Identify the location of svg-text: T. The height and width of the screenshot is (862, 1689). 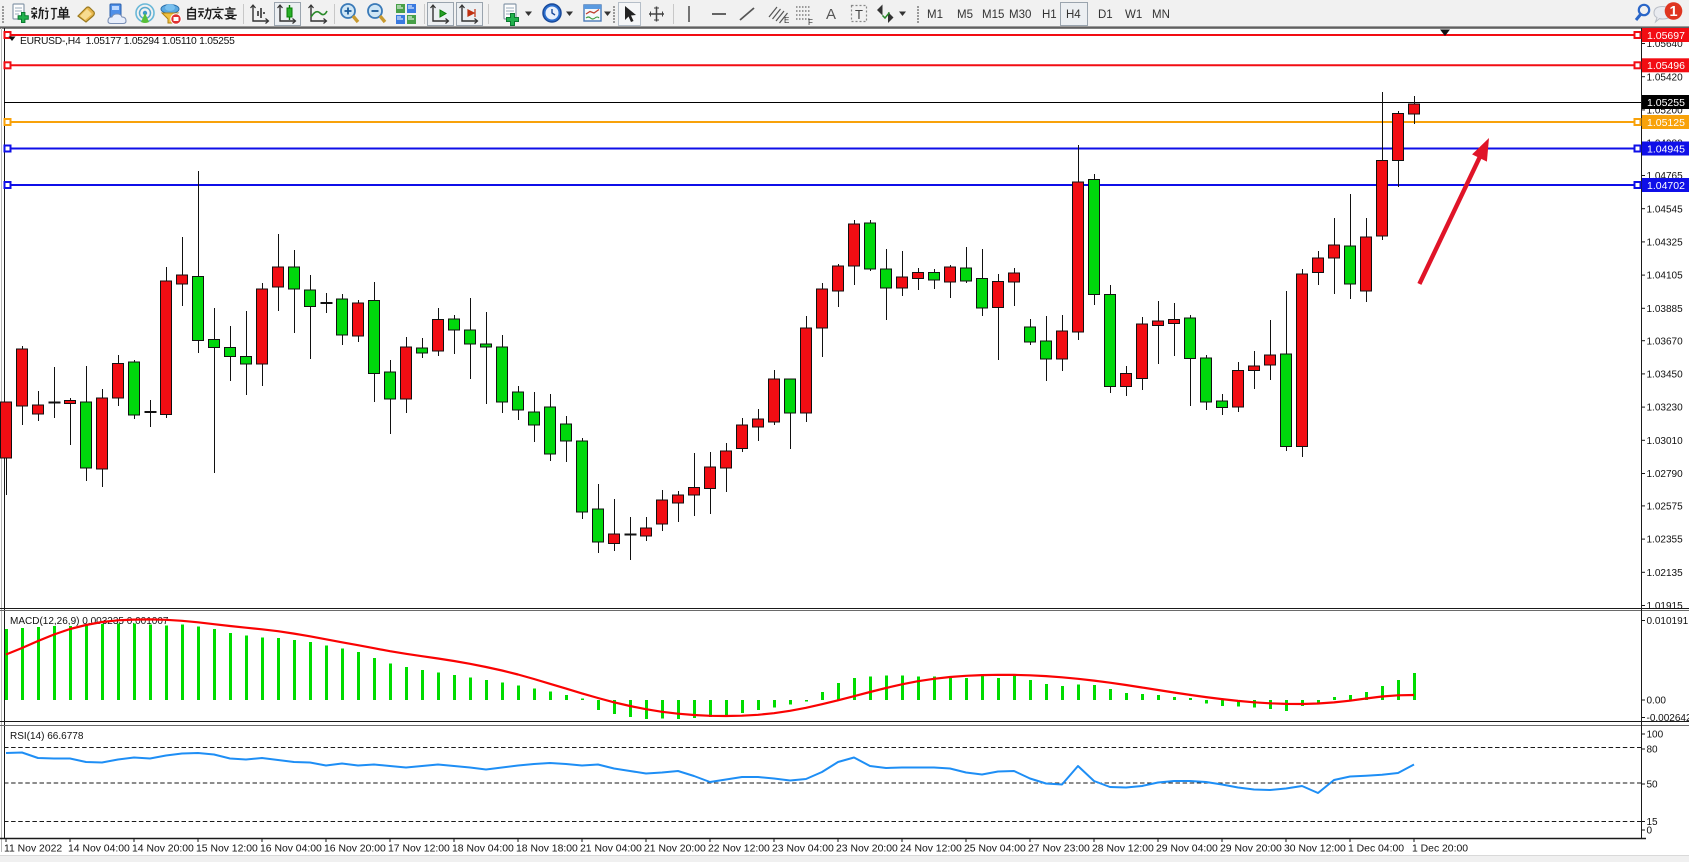
(859, 14).